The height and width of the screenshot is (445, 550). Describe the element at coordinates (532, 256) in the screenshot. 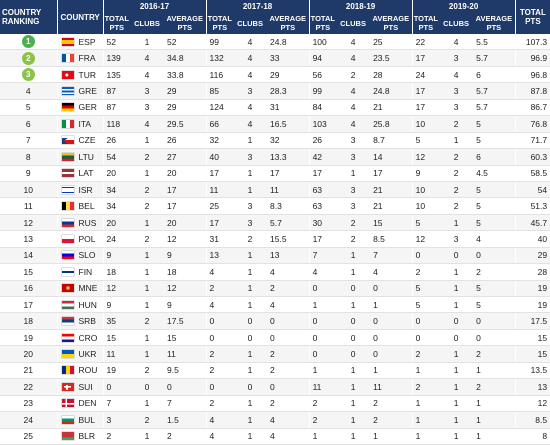

I see `overall-total-cell: 29` at that location.